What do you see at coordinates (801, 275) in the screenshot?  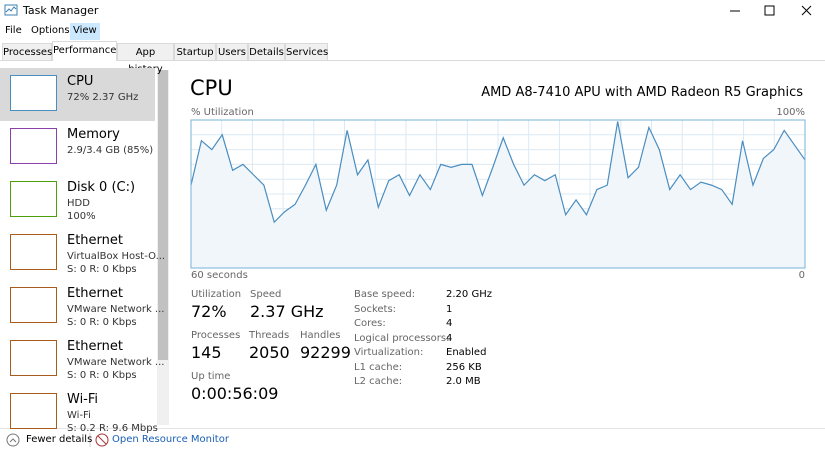 I see `x-axis-right: 0` at bounding box center [801, 275].